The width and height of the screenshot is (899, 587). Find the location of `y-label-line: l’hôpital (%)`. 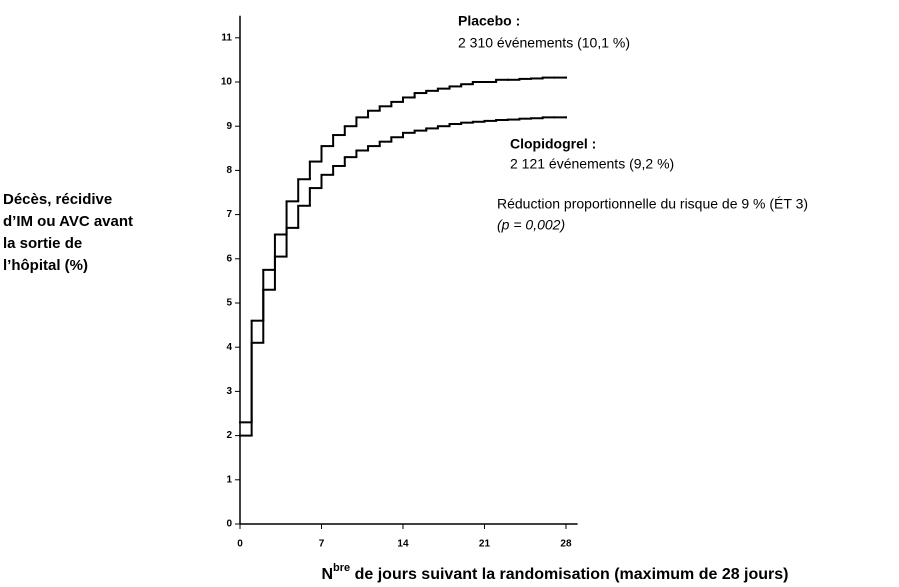

y-label-line: l’hôpital (%) is located at coordinates (45, 265).